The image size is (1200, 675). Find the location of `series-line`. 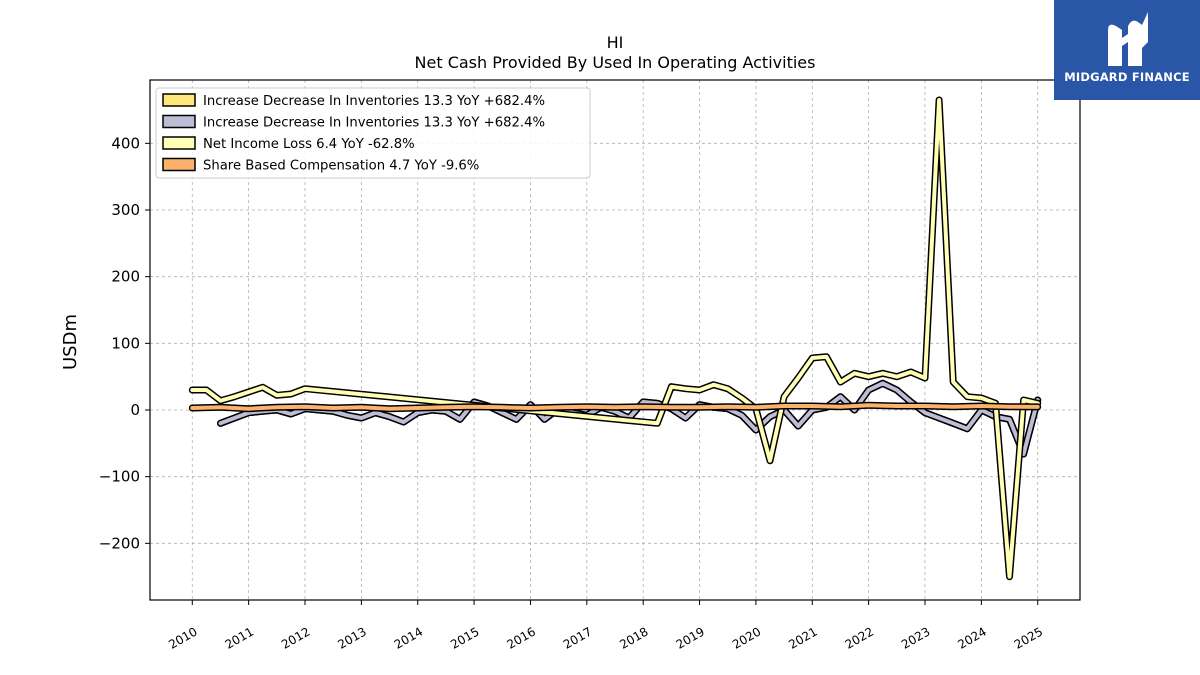

series-line is located at coordinates (615, 407).